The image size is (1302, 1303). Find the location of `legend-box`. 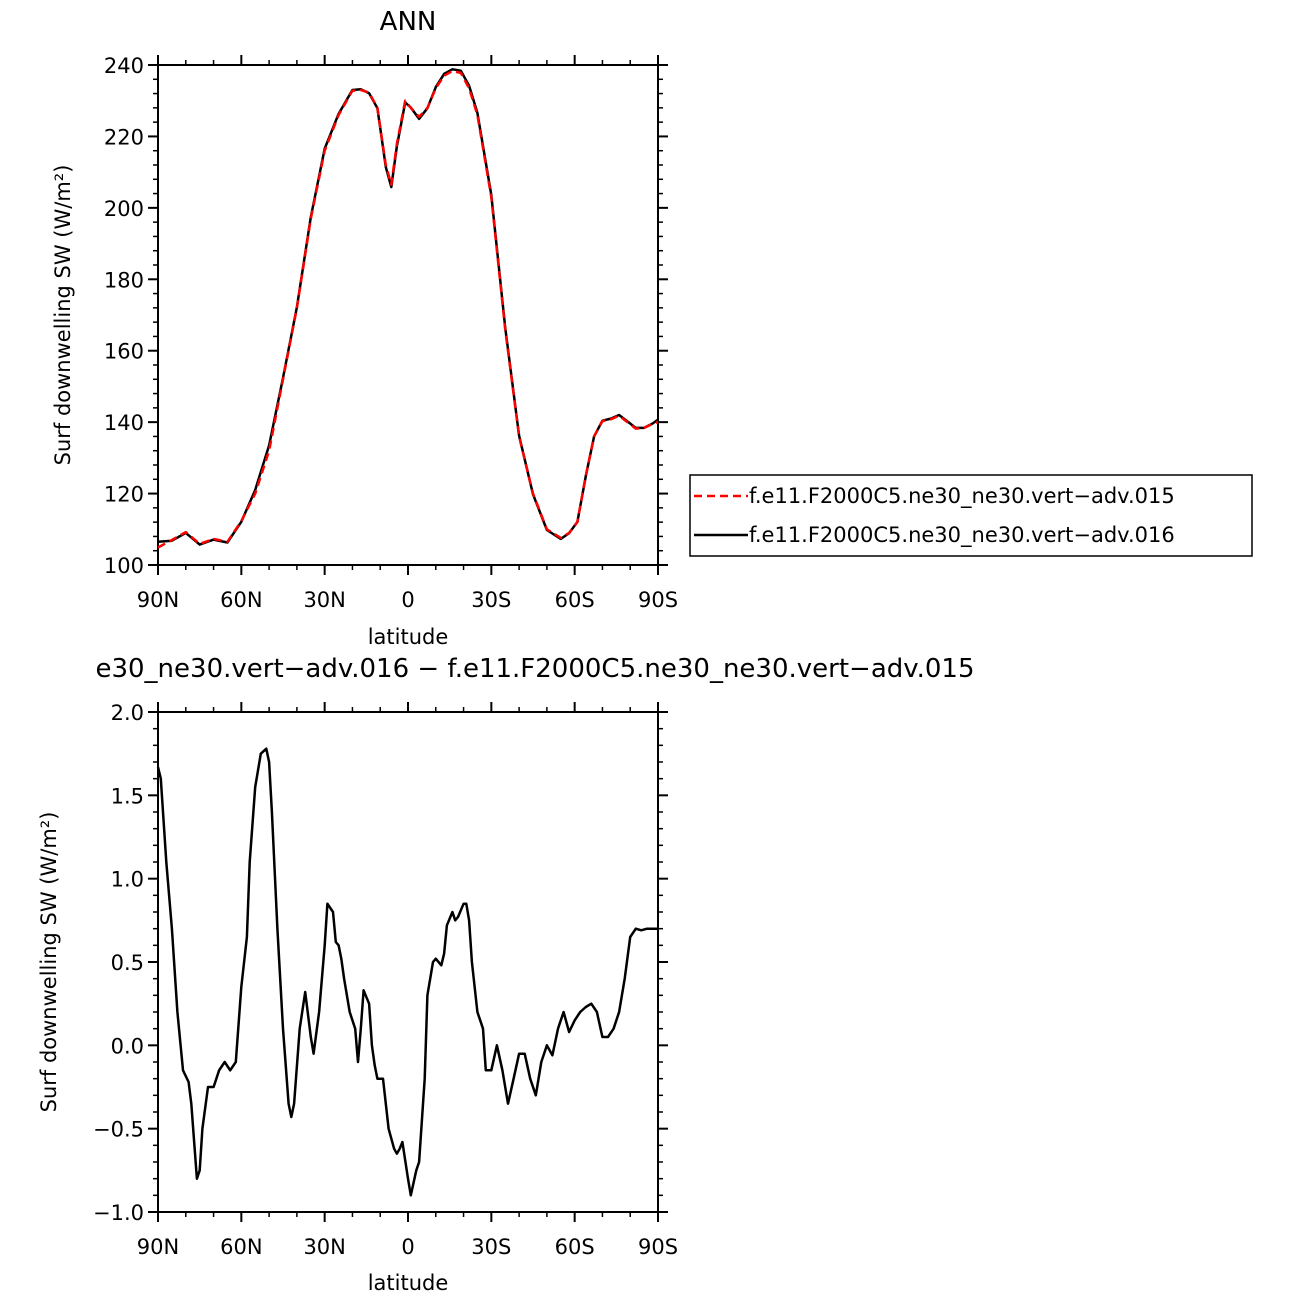

legend-box is located at coordinates (971, 515).